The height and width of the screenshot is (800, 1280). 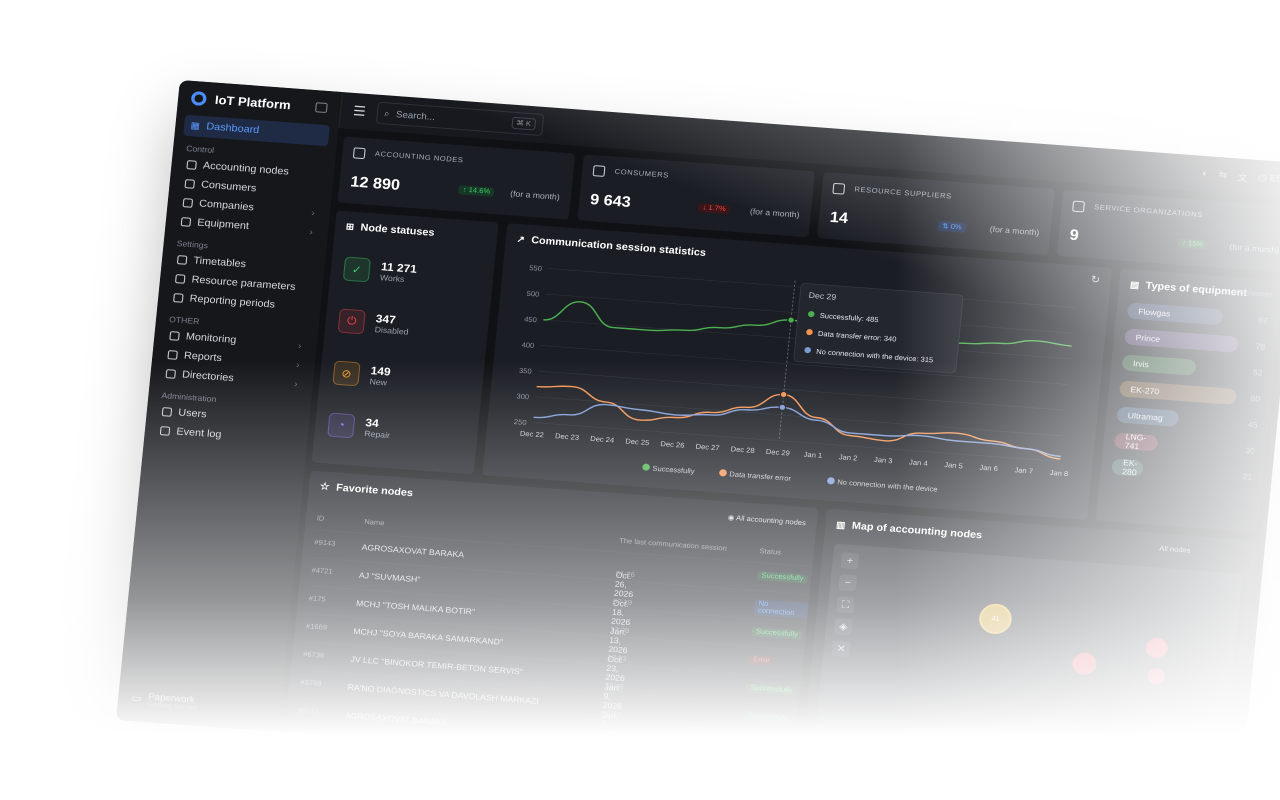 What do you see at coordinates (232, 302) in the screenshot?
I see `sidebar-item-label: Reporting periods` at bounding box center [232, 302].